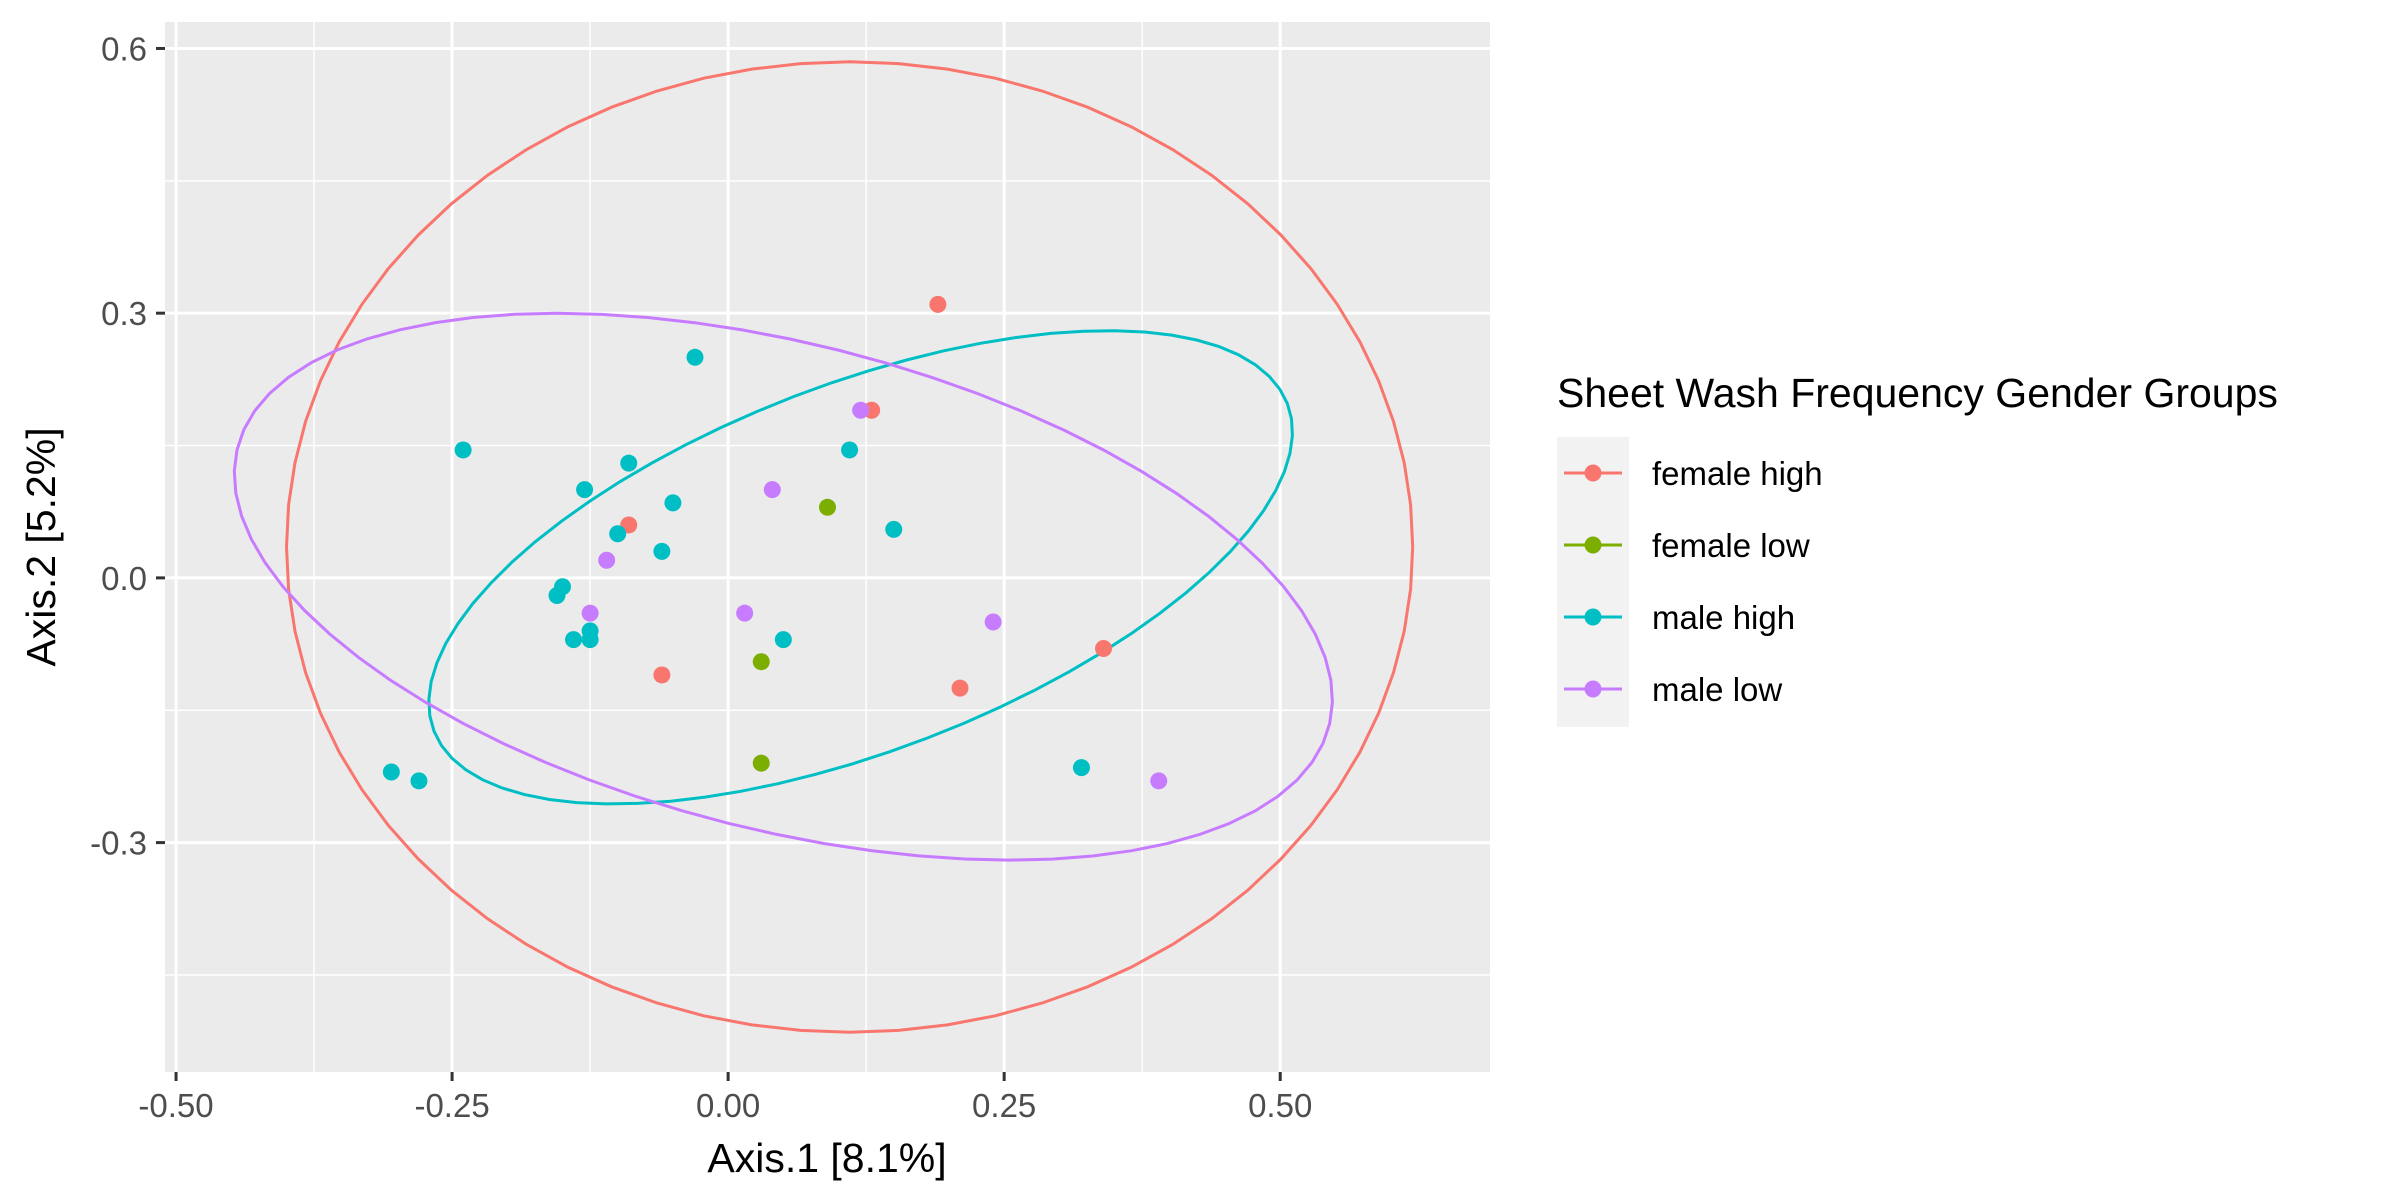 The width and height of the screenshot is (2400, 1200). I want to click on x-tick-label: 0.50, so click(1280, 1105).